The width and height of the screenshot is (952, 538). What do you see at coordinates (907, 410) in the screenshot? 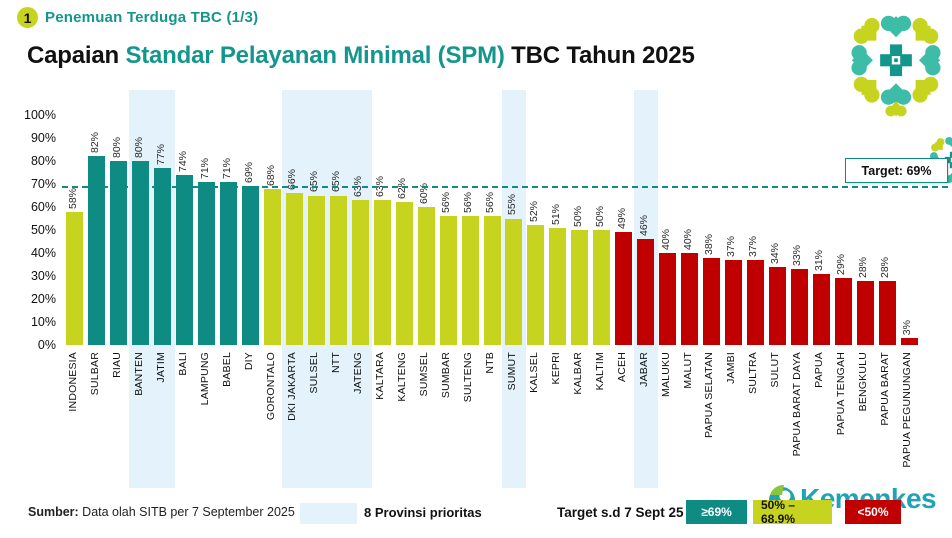
I see `x-axis-label: PAPUA PEGUNUNGAN` at bounding box center [907, 410].